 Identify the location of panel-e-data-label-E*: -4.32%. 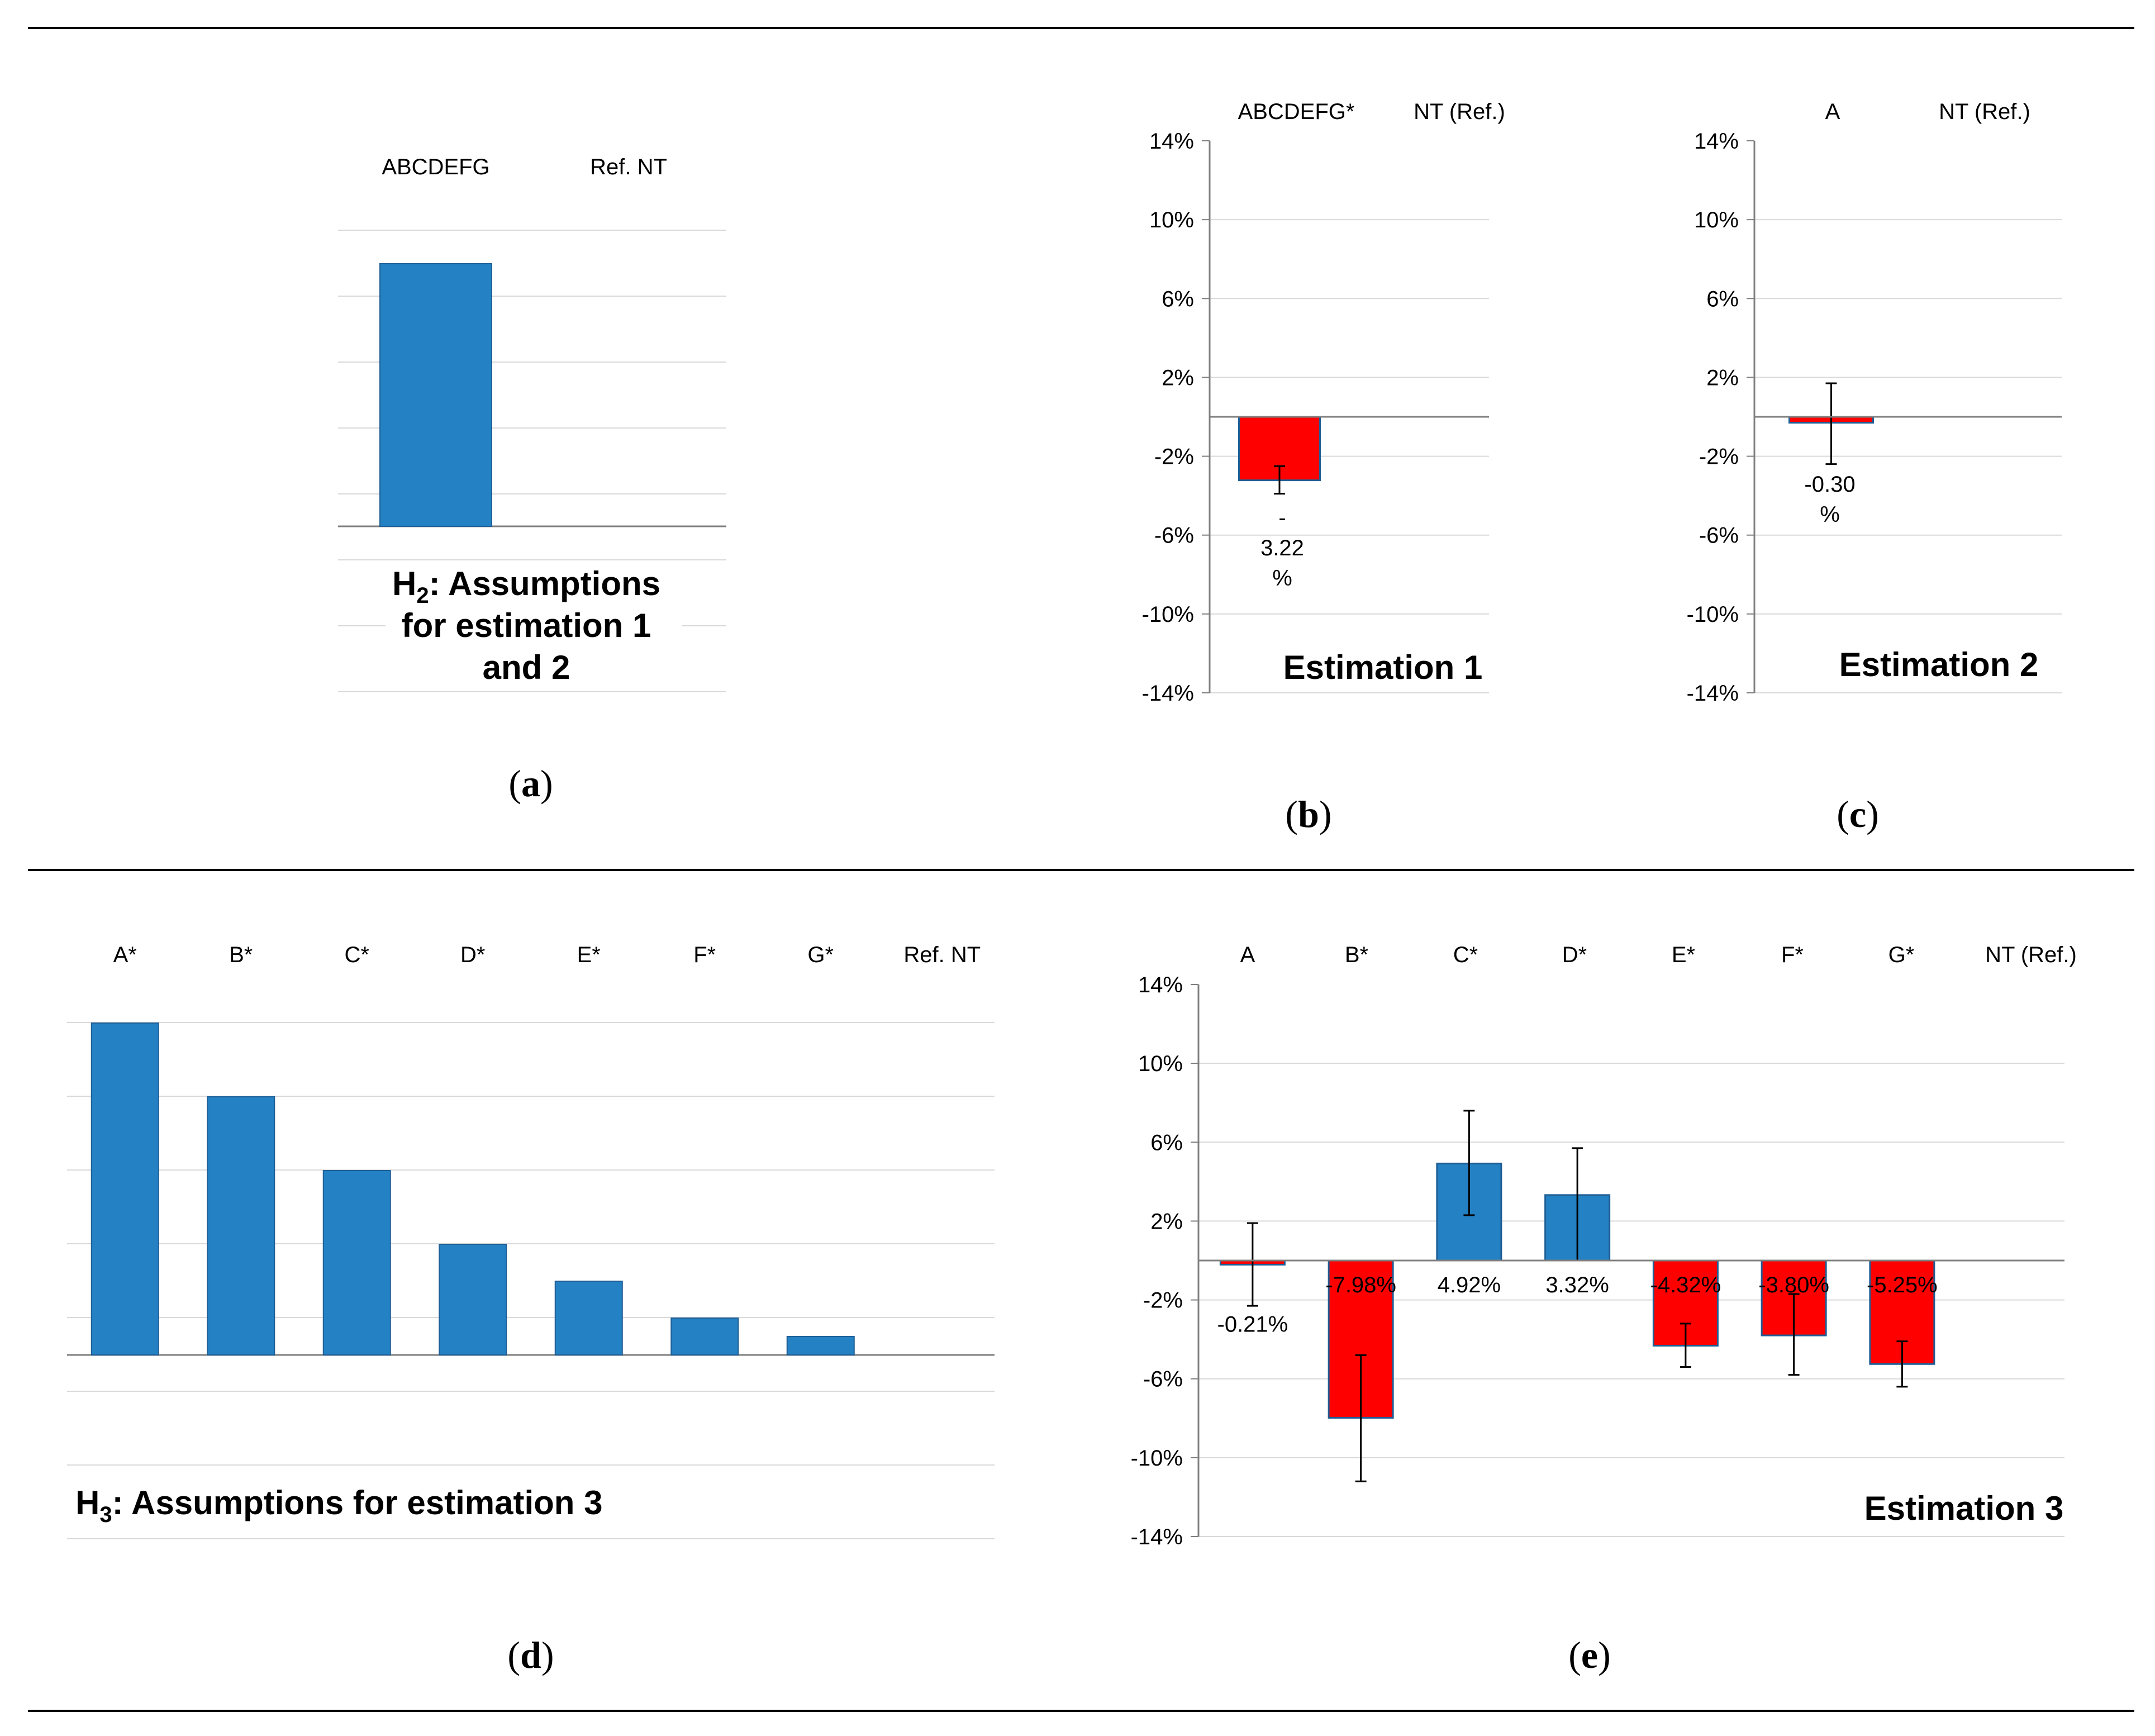
(1686, 1285).